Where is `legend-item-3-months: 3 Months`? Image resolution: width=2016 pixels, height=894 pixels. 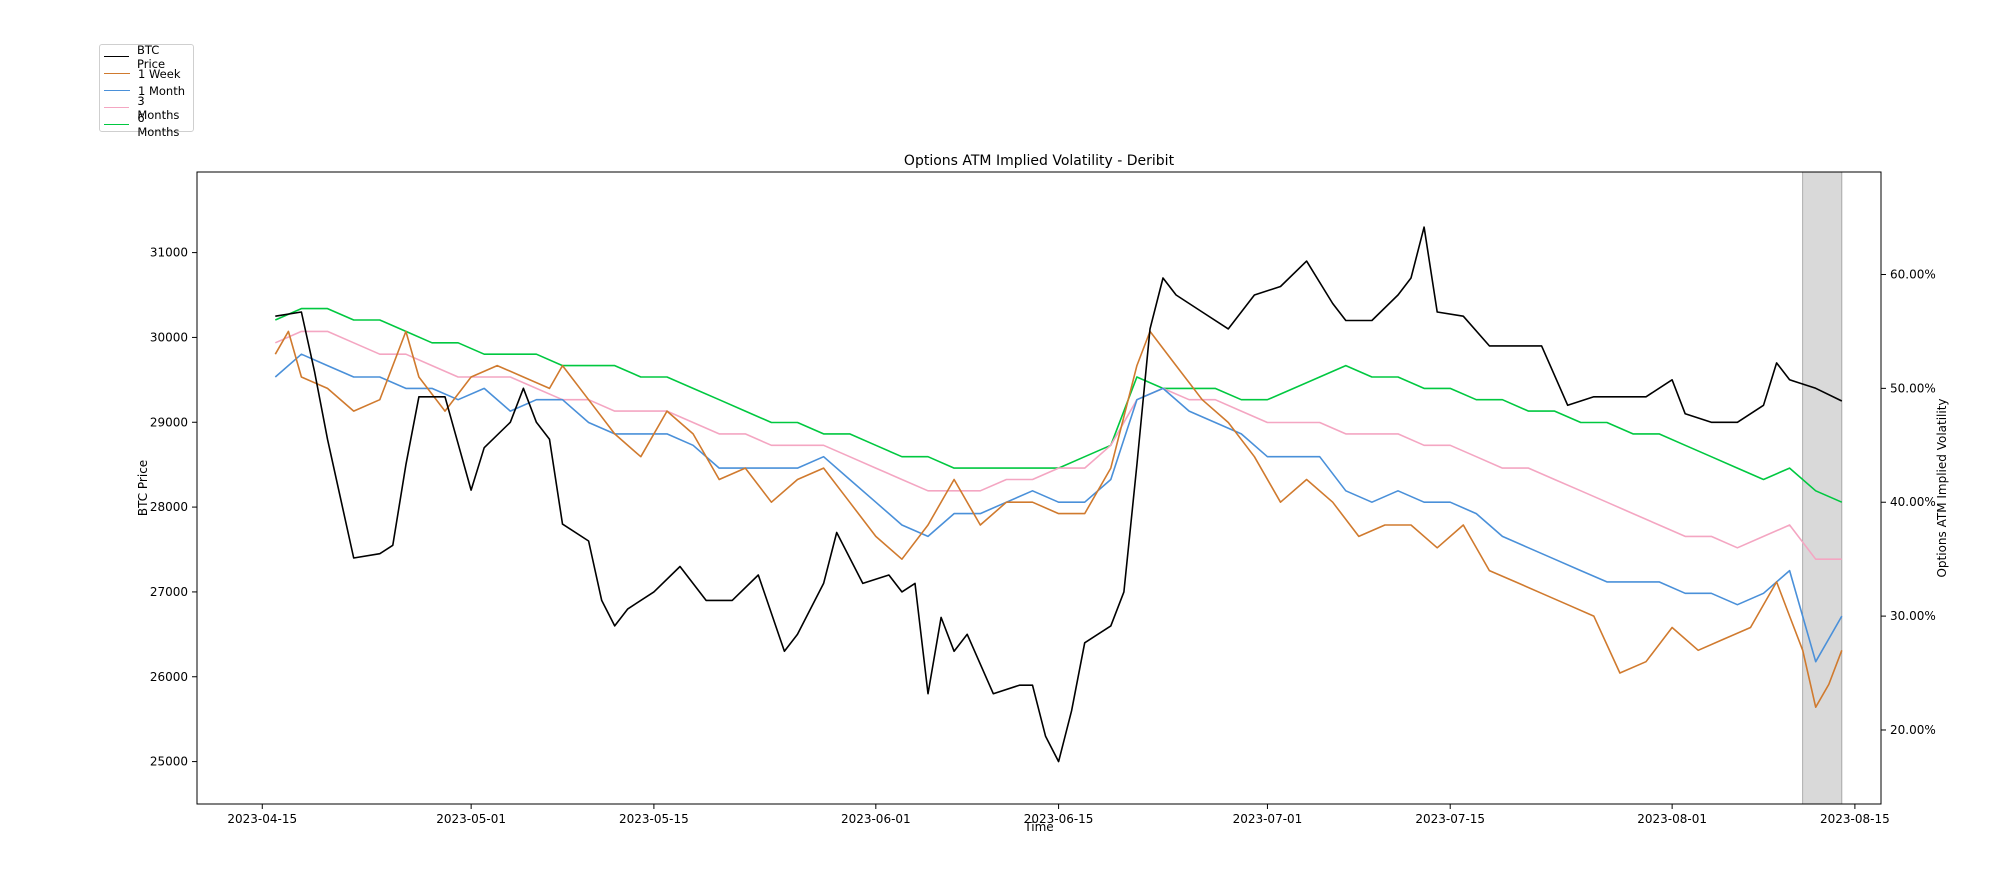 legend-item-3-months: 3 Months is located at coordinates (146, 108).